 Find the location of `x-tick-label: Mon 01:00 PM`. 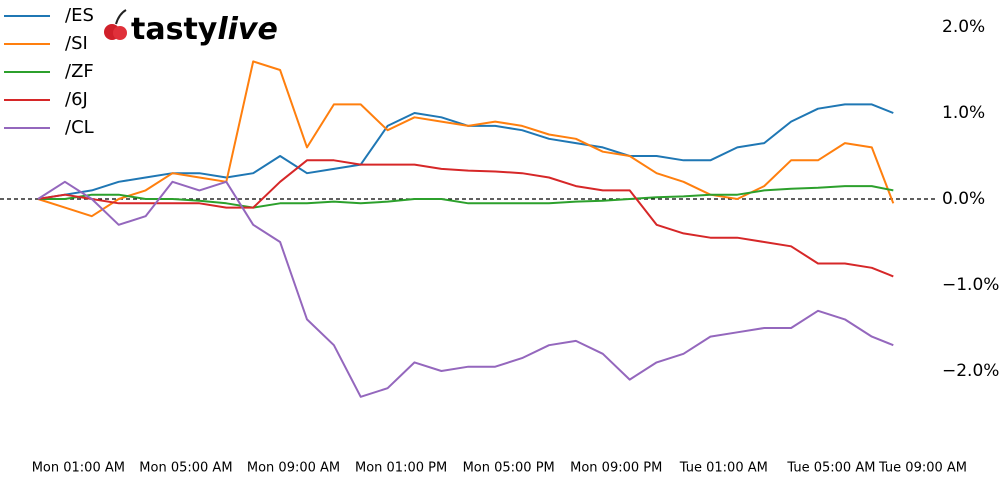

x-tick-label: Mon 01:00 PM is located at coordinates (401, 468).